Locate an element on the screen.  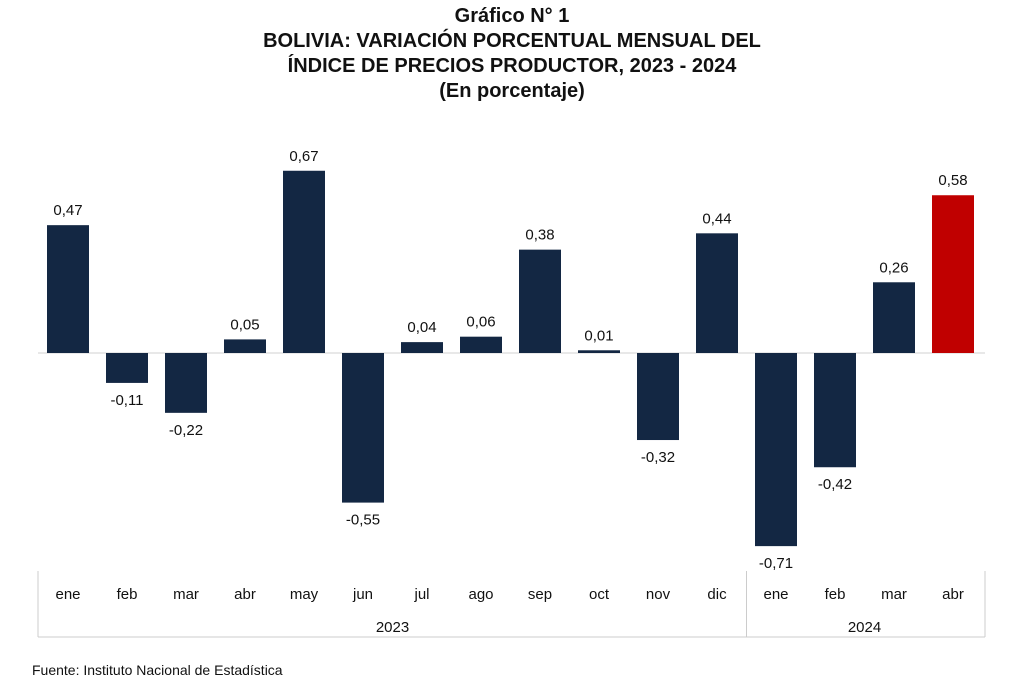
data-label: 0,26 is located at coordinates (893, 267).